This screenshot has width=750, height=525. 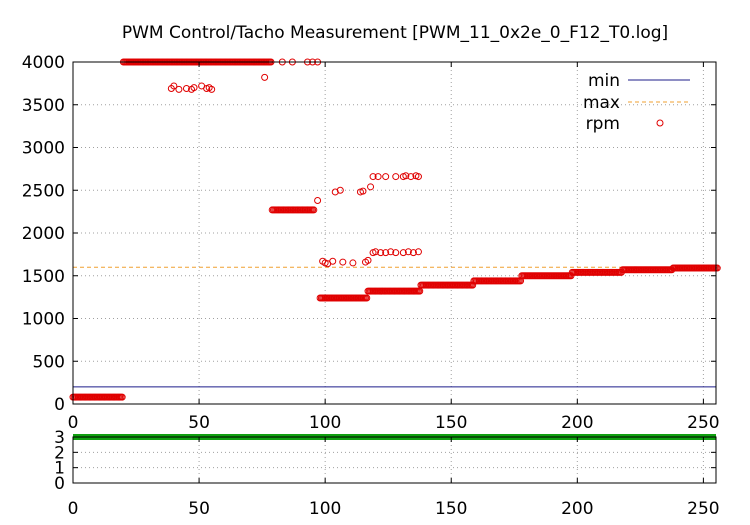 I want to click on state-ytick-label: 3, so click(x=59, y=438).